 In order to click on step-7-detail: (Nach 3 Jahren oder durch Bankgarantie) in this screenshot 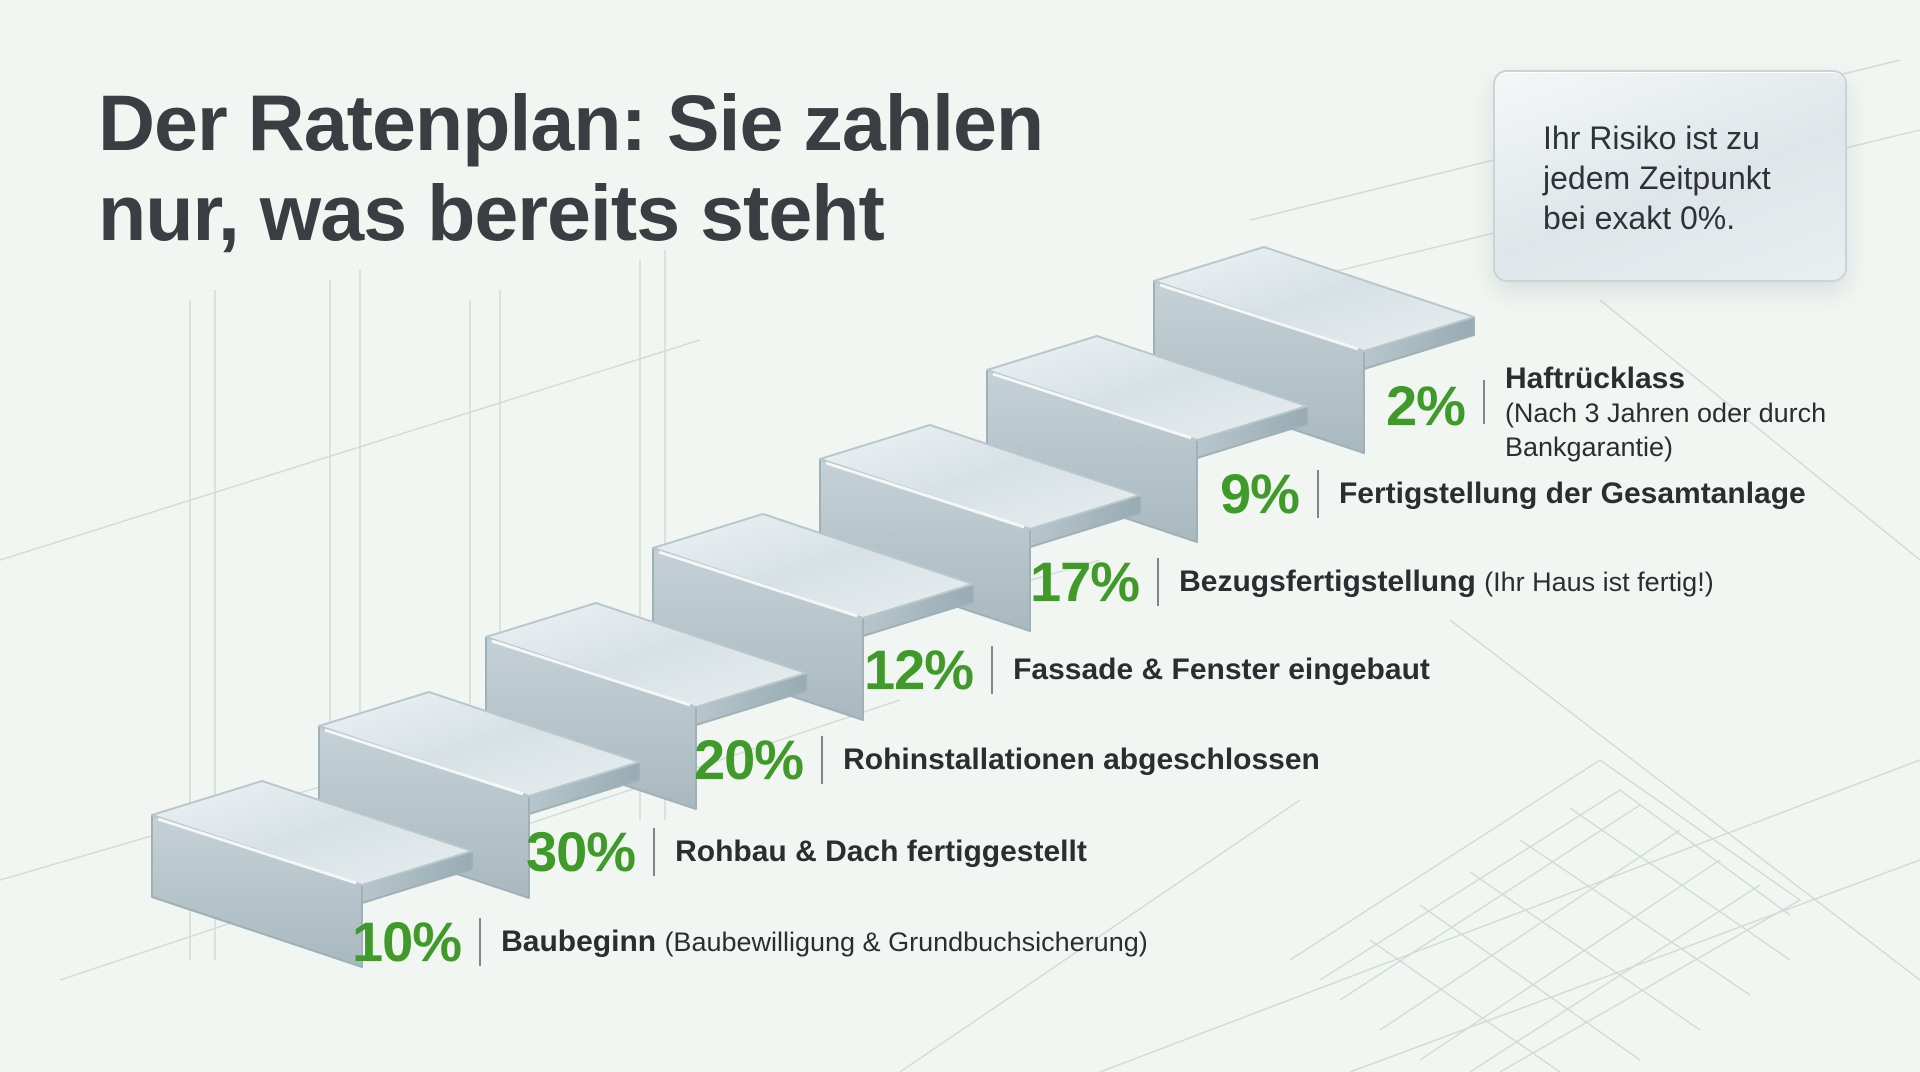, I will do `click(1665, 430)`.